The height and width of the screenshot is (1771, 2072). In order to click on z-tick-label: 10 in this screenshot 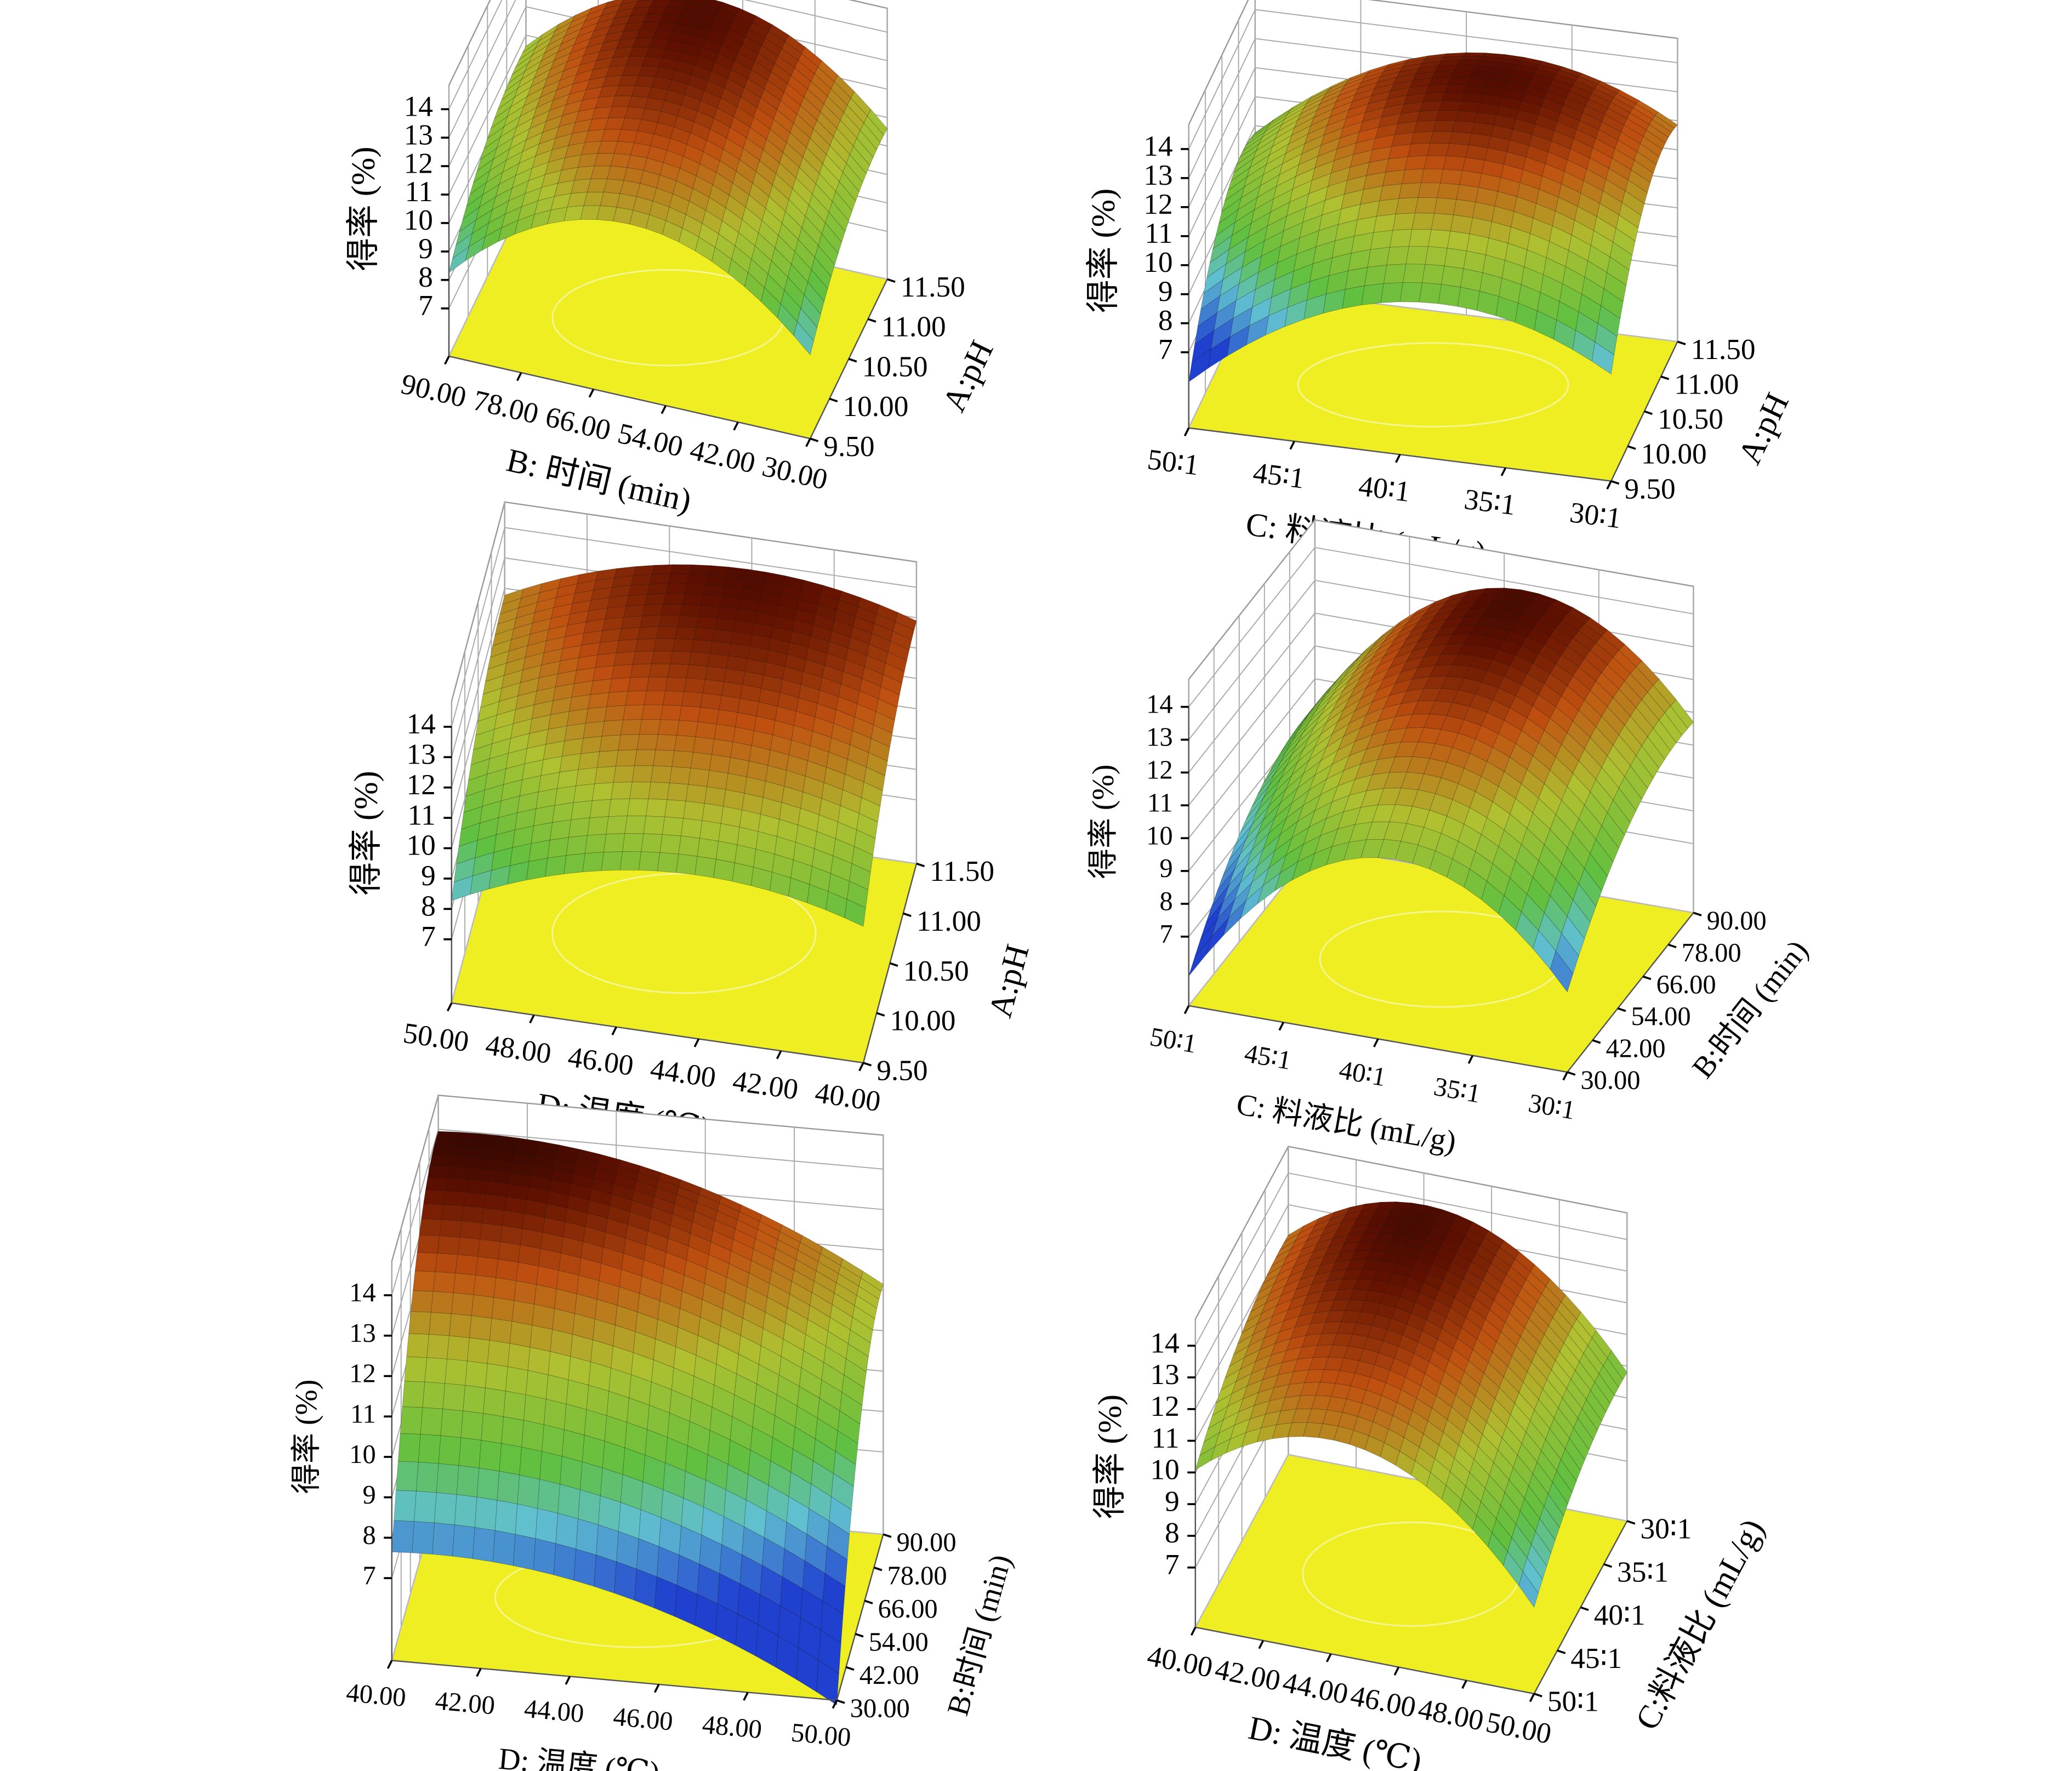, I will do `click(1159, 835)`.